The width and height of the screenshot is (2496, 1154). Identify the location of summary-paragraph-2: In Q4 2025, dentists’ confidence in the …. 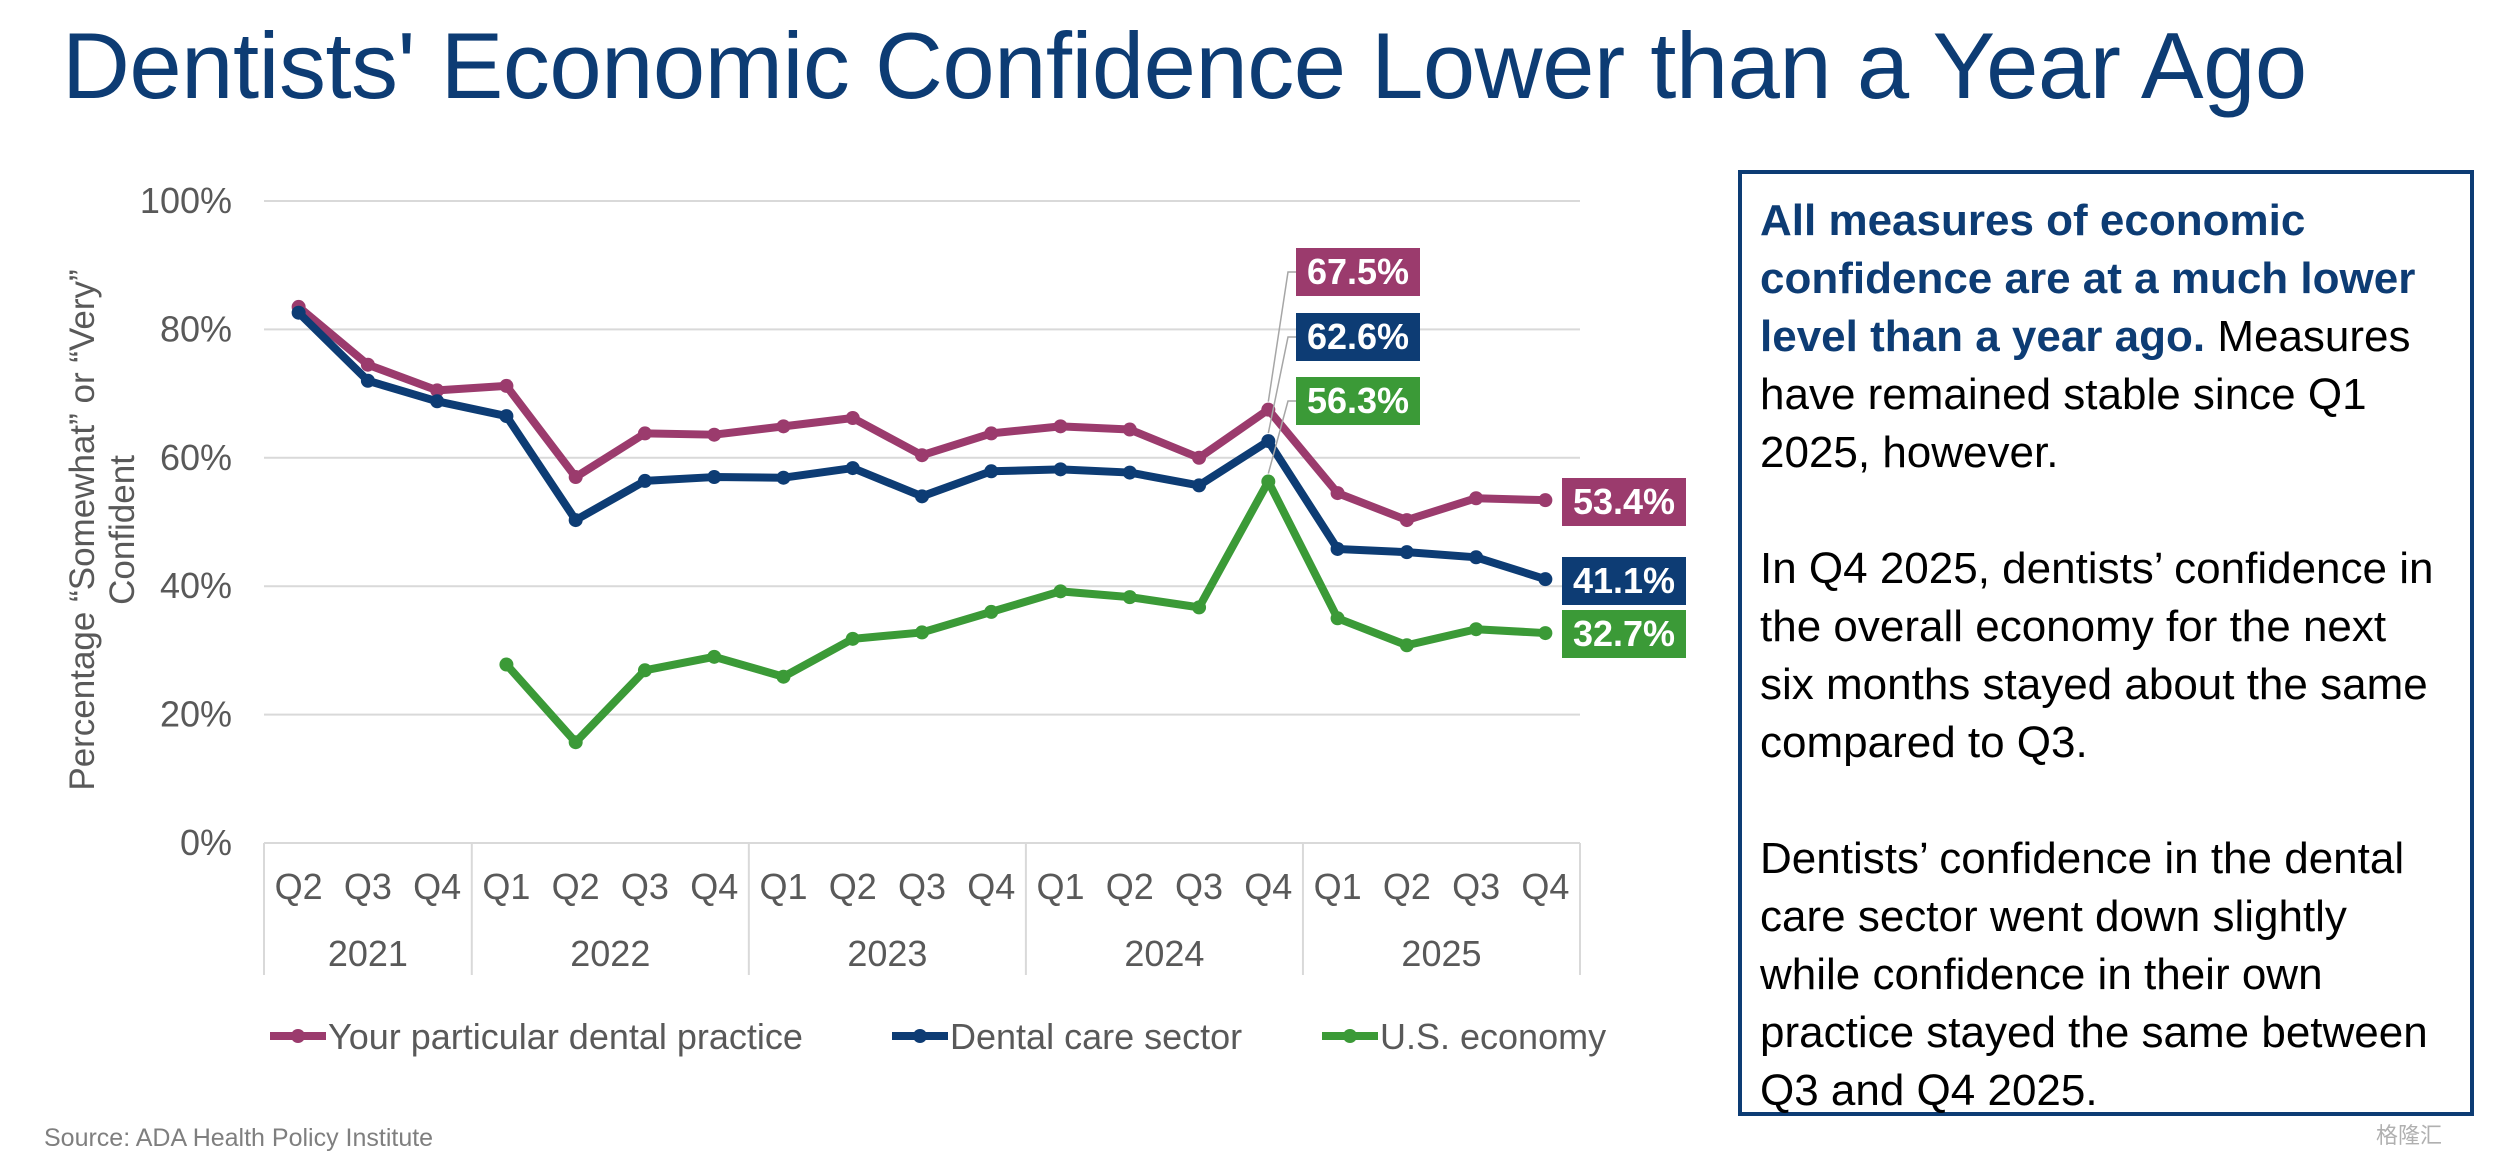
(2097, 655).